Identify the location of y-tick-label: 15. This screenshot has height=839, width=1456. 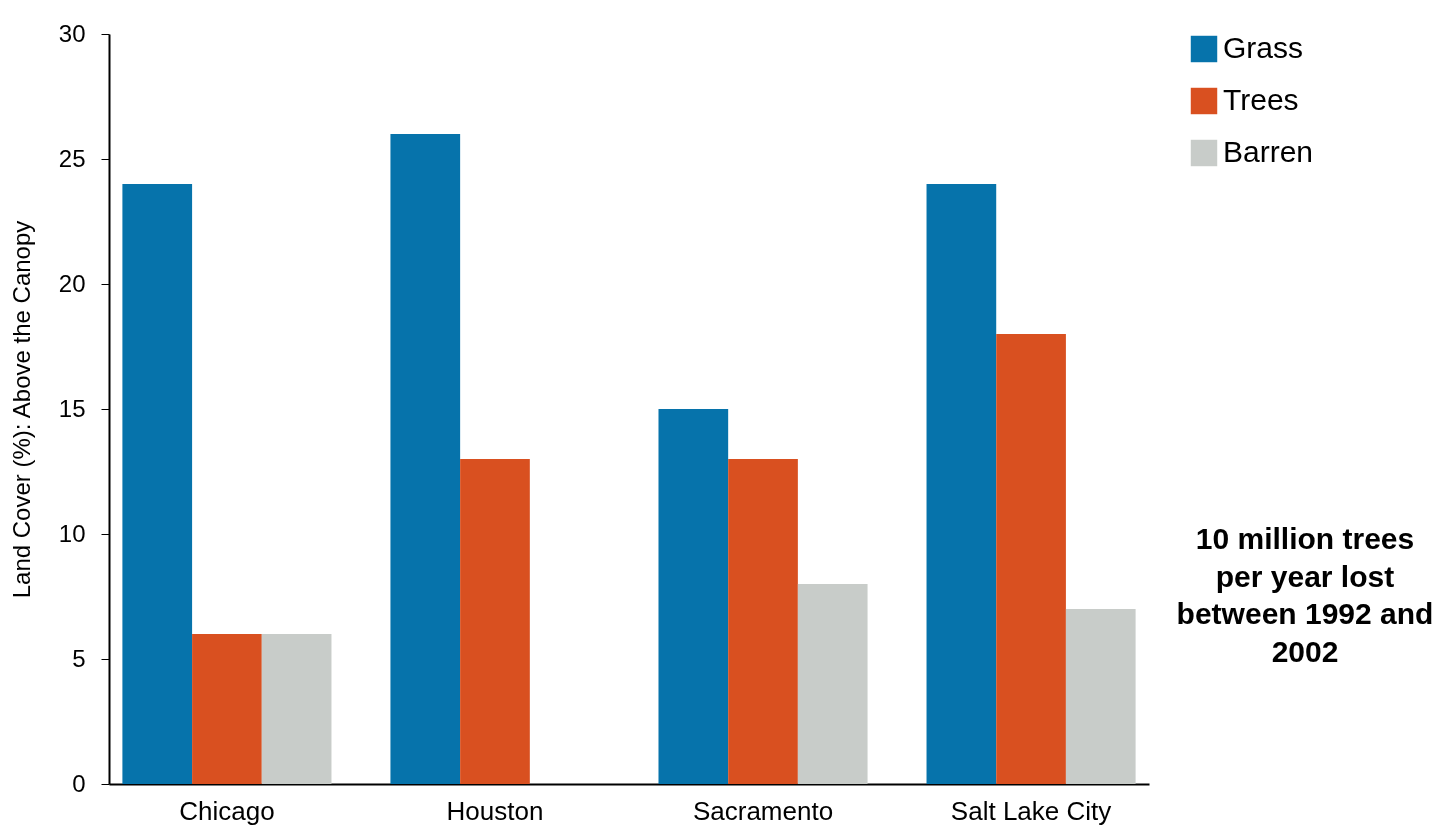
(72, 408).